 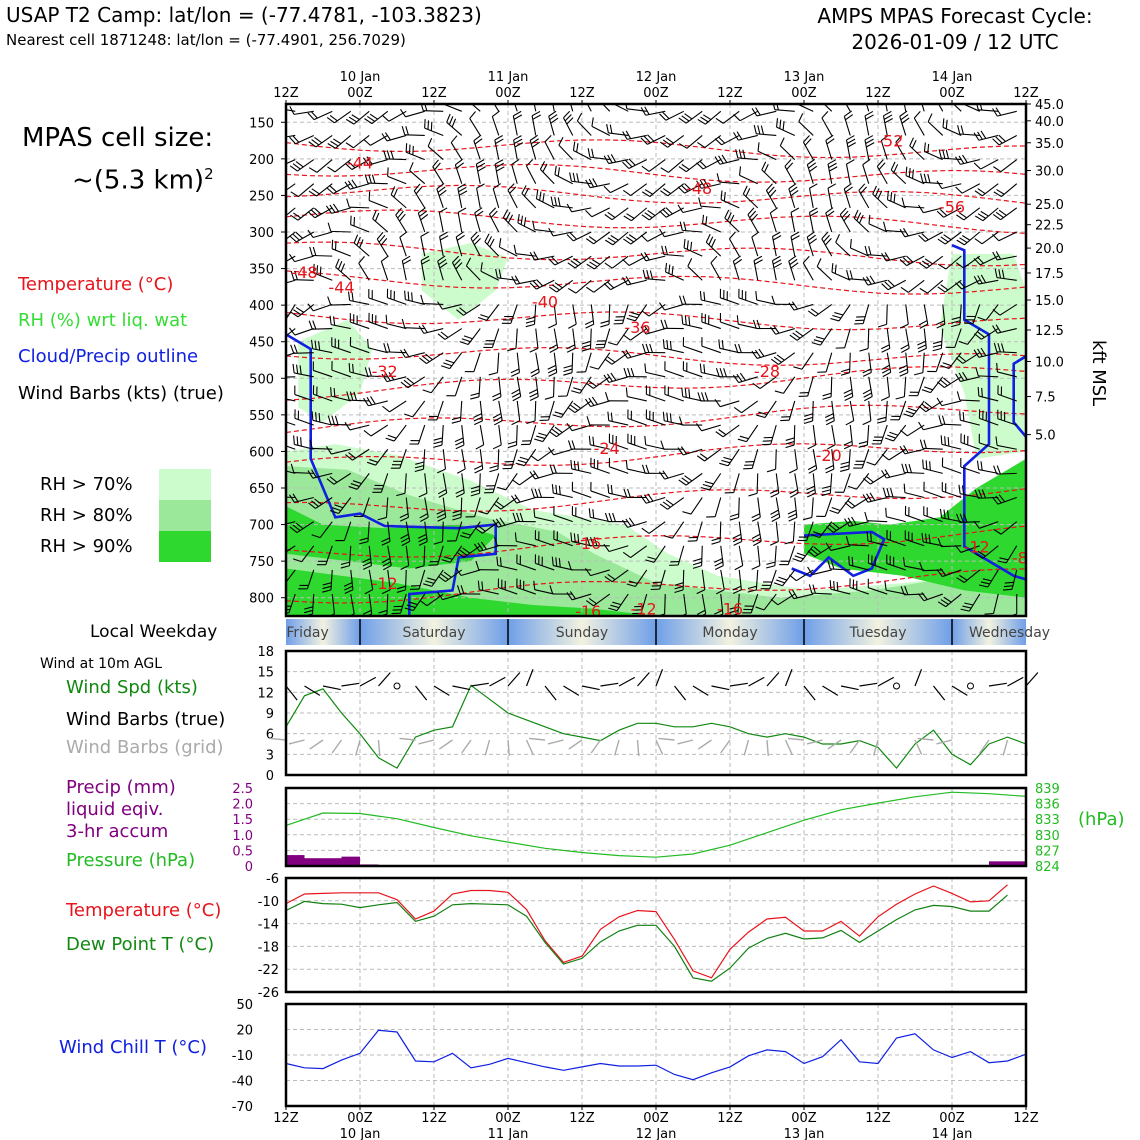 I want to click on isotherm-label: -32, so click(x=385, y=371).